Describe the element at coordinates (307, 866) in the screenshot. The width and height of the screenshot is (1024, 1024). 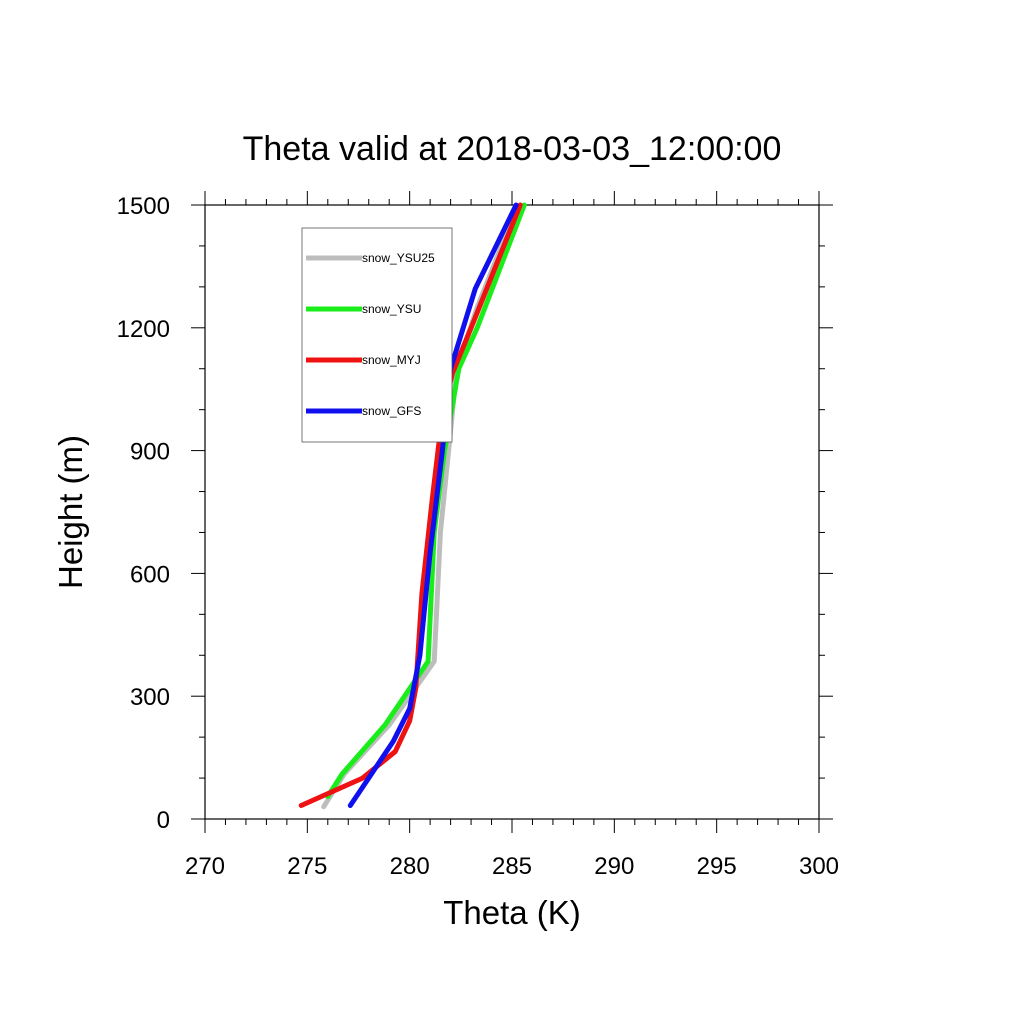
I see `x-tick-label: 275` at that location.